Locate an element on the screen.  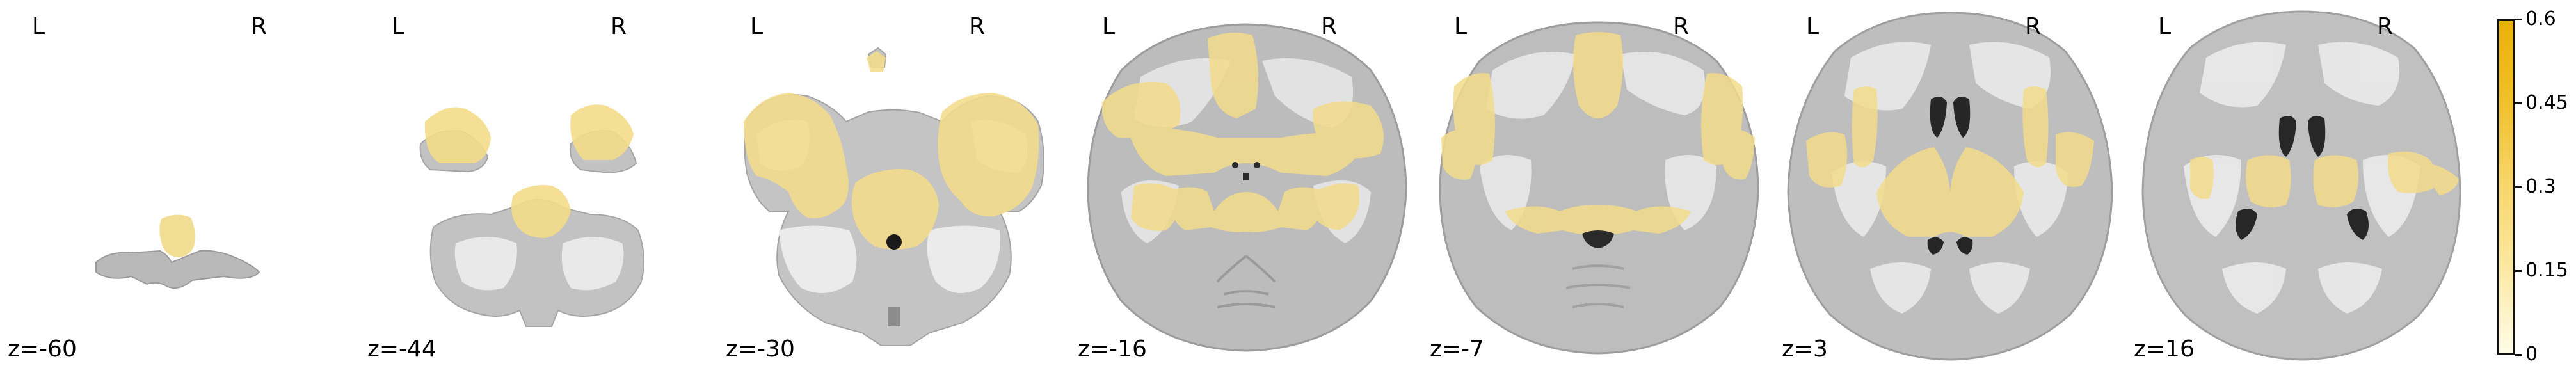
colorbar-tick-label: 0.3 is located at coordinates (2540, 186).